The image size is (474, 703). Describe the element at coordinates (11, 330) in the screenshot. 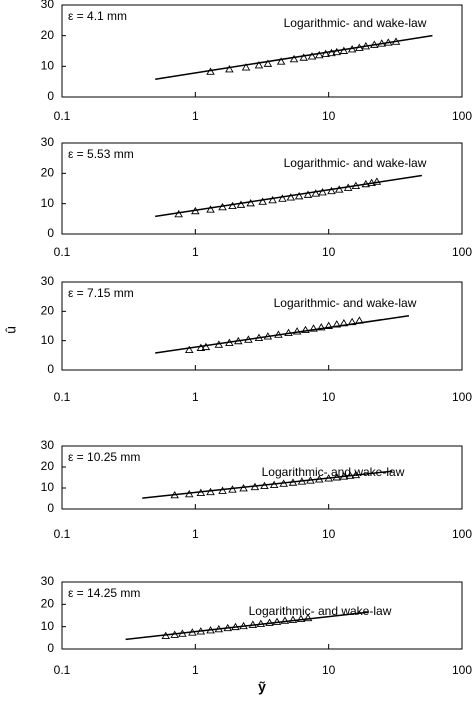

I see `y-axis-title: û` at that location.